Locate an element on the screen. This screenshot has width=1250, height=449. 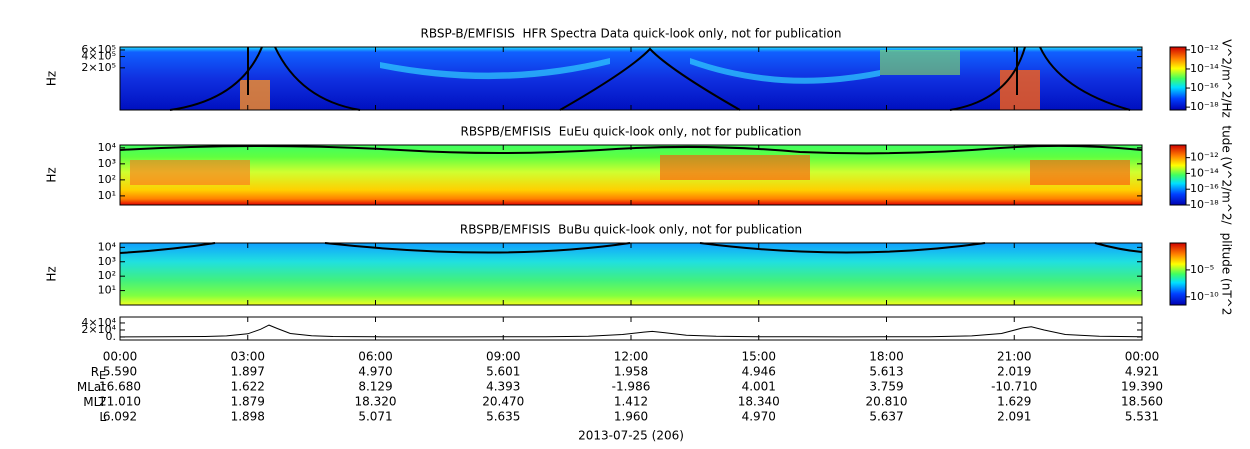
y-tick-label: 6×10⁵ is located at coordinates (98, 49).